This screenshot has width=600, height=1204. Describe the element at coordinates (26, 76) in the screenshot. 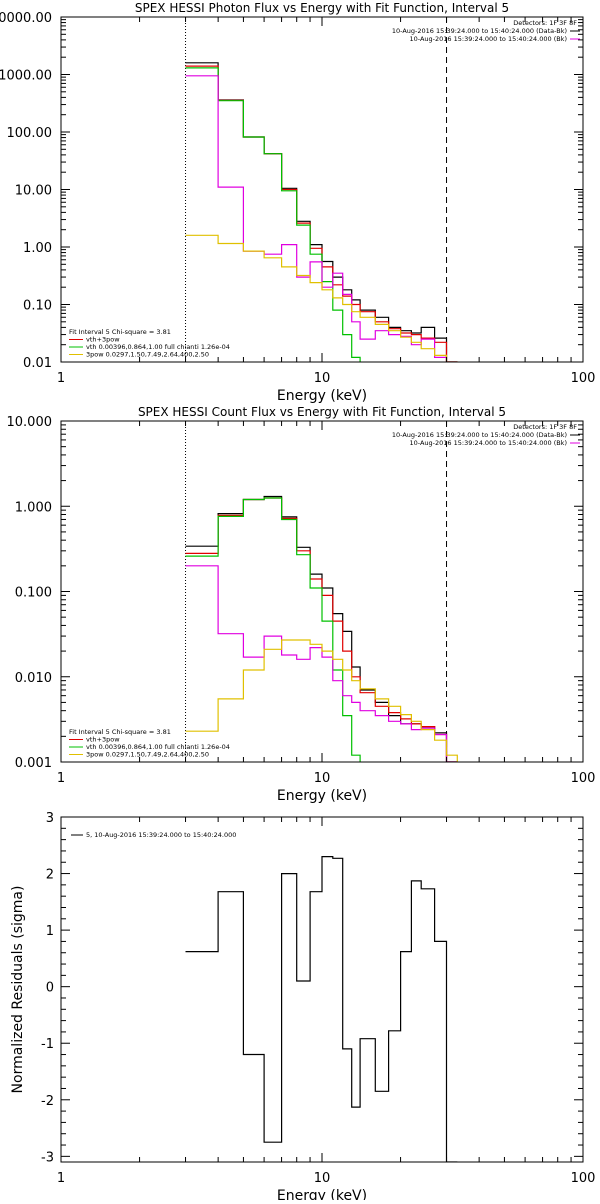

I see `y-tick-label: 1000.00` at that location.